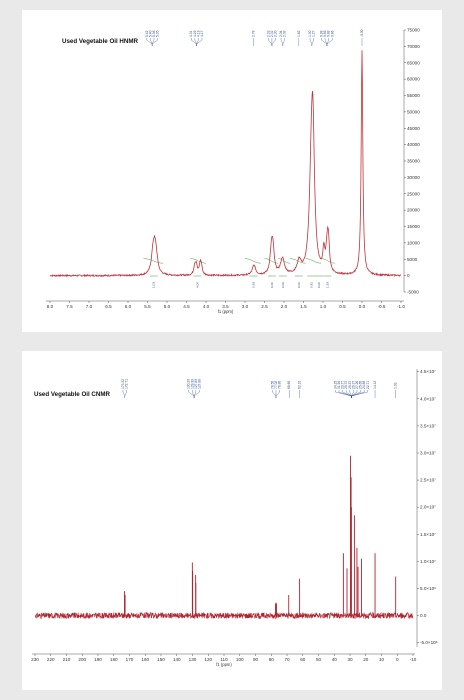 This screenshot has width=464, height=700. Describe the element at coordinates (145, 659) in the screenshot. I see `cnmr-x-tick-label: 160` at that location.